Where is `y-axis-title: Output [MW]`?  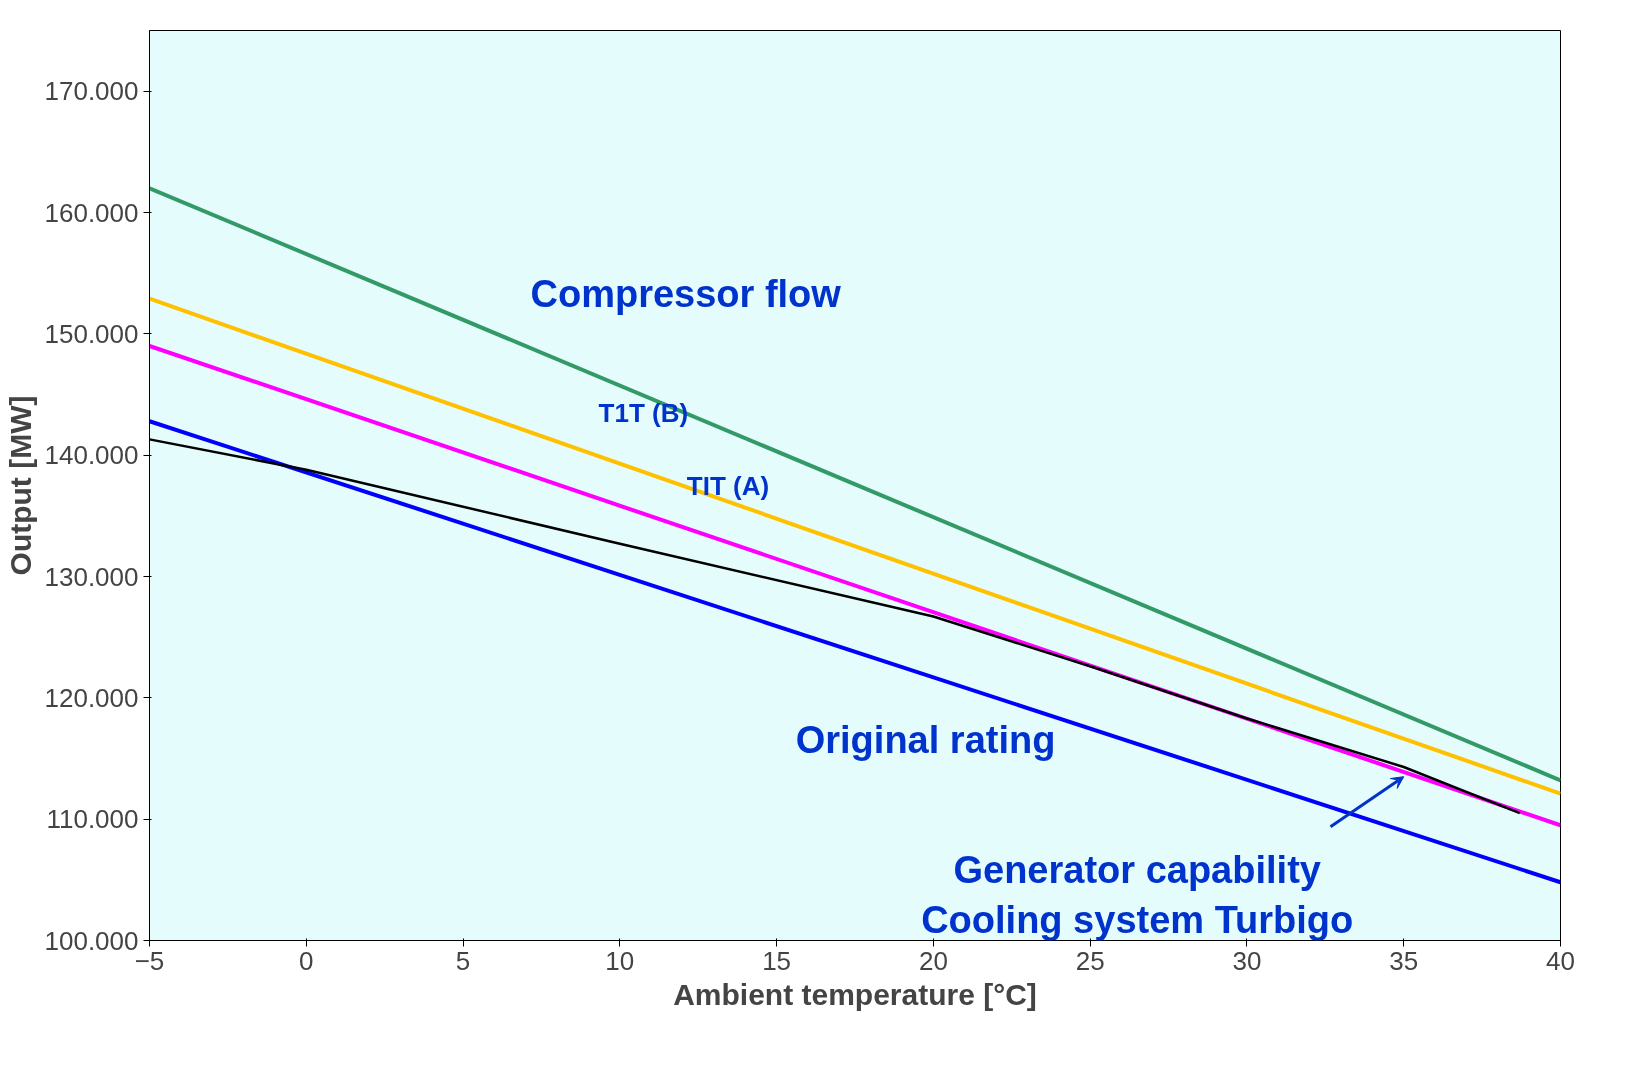
y-axis-title: Output [MW] is located at coordinates (20, 485).